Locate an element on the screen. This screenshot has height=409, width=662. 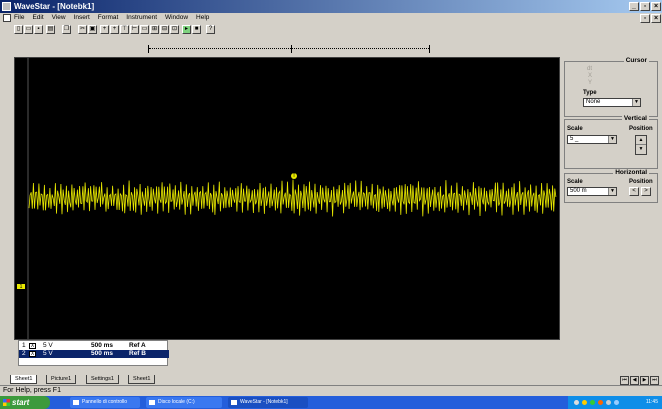
vertical-position-spinner: ▲ ▼ is located at coordinates (641, 145).